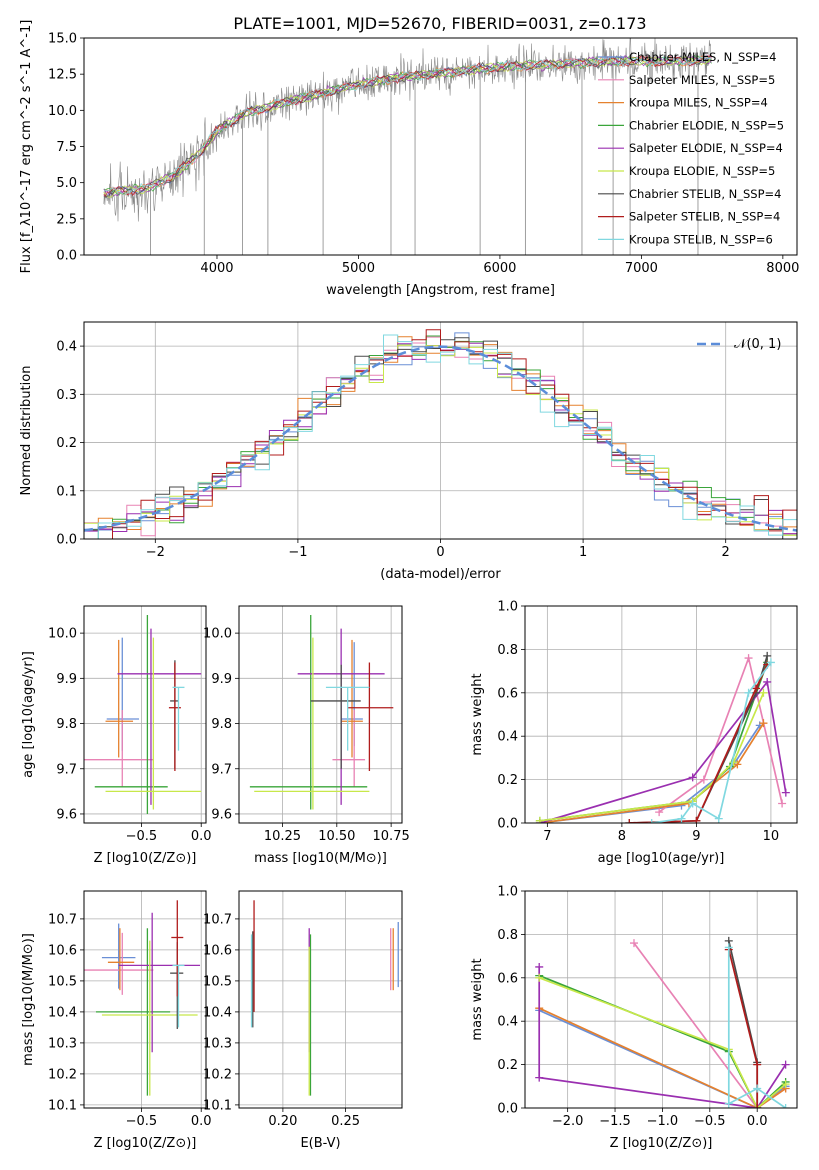  I want to click on age_vs_Z-xtick-label: −0.5, so click(142, 836).